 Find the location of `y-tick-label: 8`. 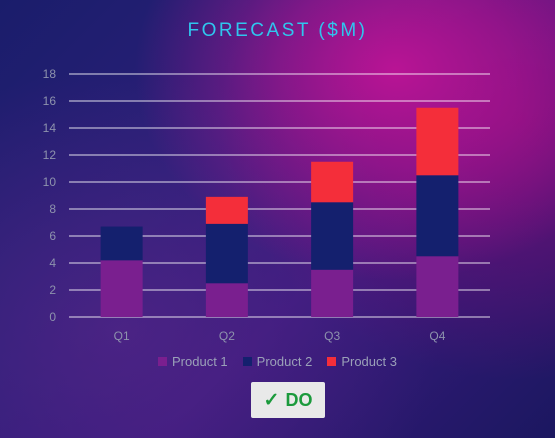

y-tick-label: 8 is located at coordinates (52, 209).